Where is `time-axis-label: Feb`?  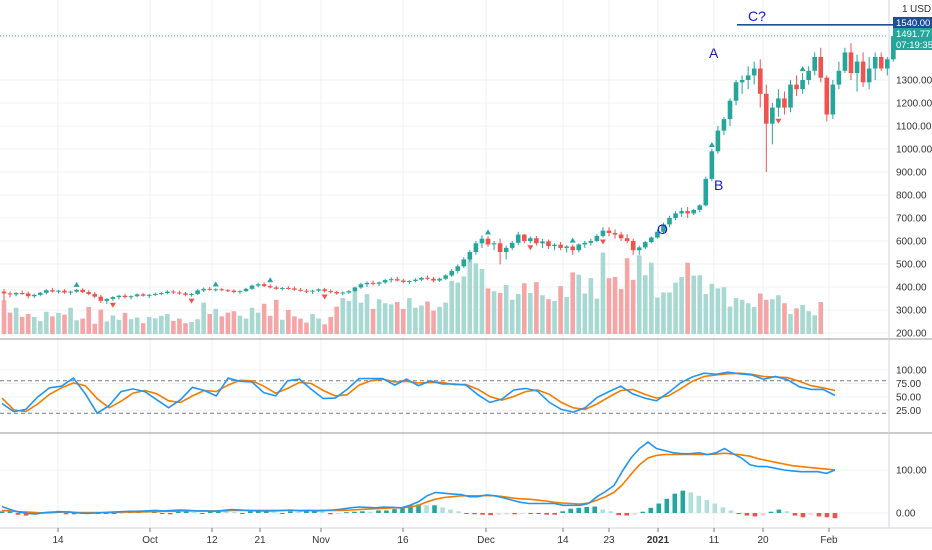 time-axis-label: Feb is located at coordinates (829, 540).